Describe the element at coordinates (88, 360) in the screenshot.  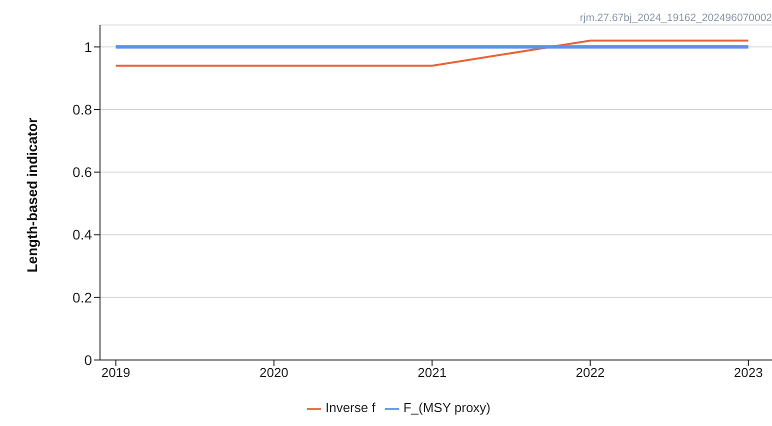
I see `y-tick-label: 0` at that location.